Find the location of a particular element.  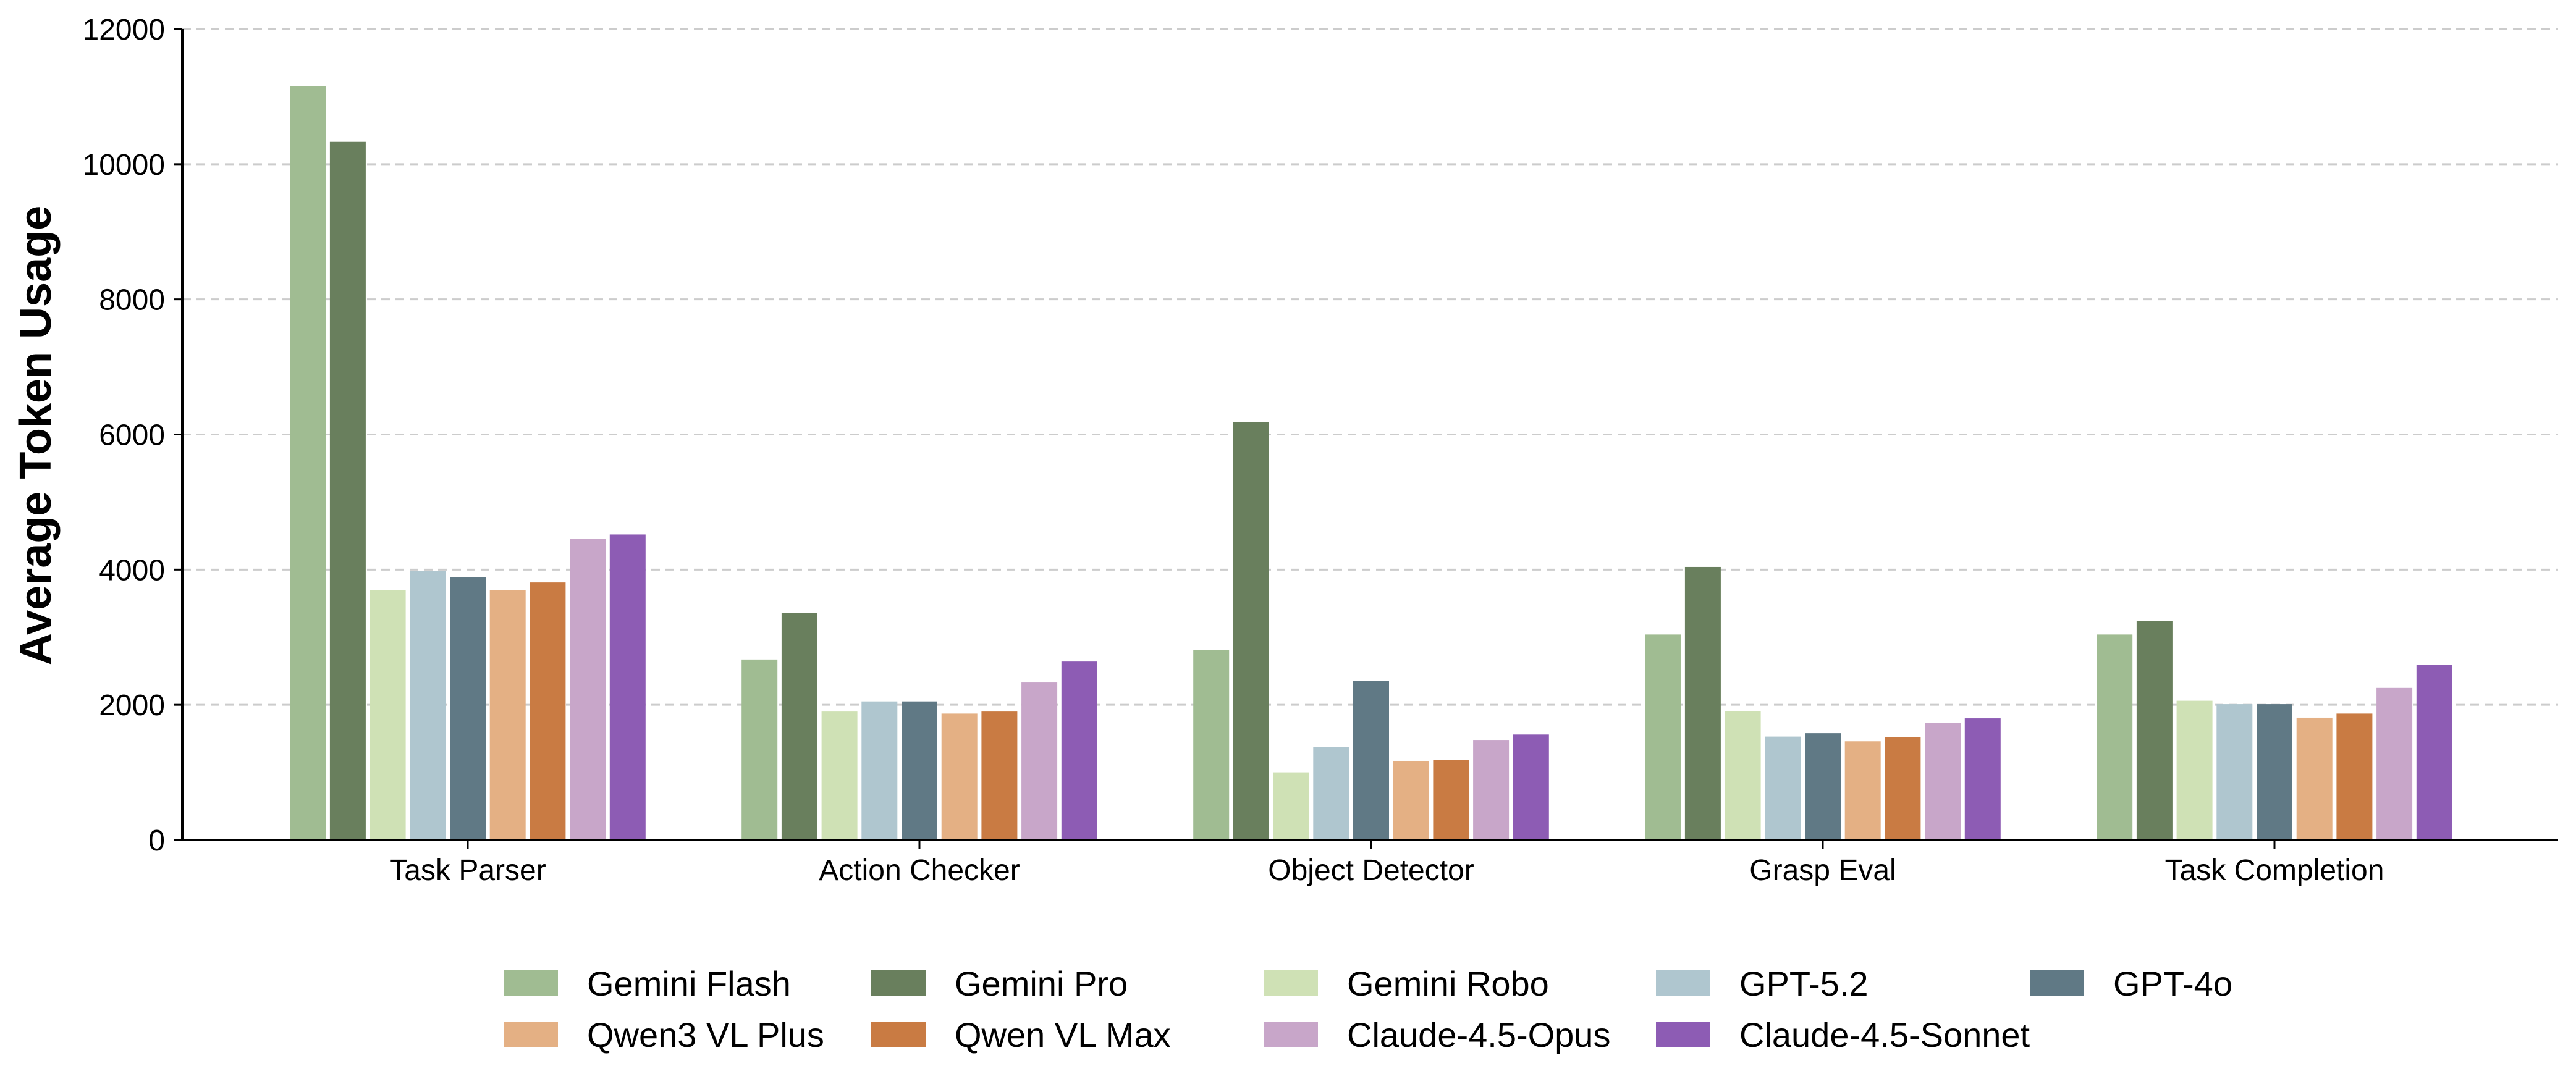

legend-label: Claude-4.5-Opus is located at coordinates (1478, 1034).